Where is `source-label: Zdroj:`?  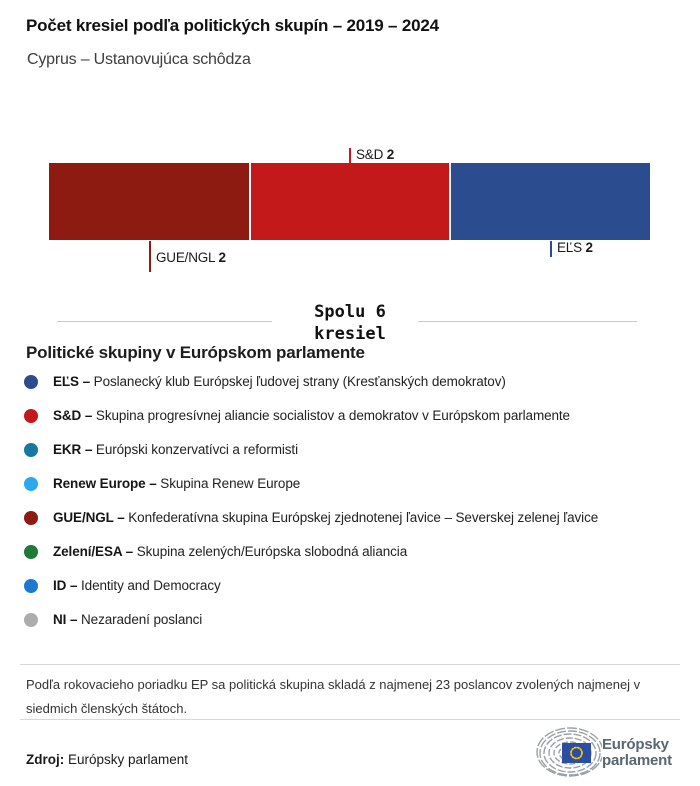
source-label: Zdroj: is located at coordinates (45, 759).